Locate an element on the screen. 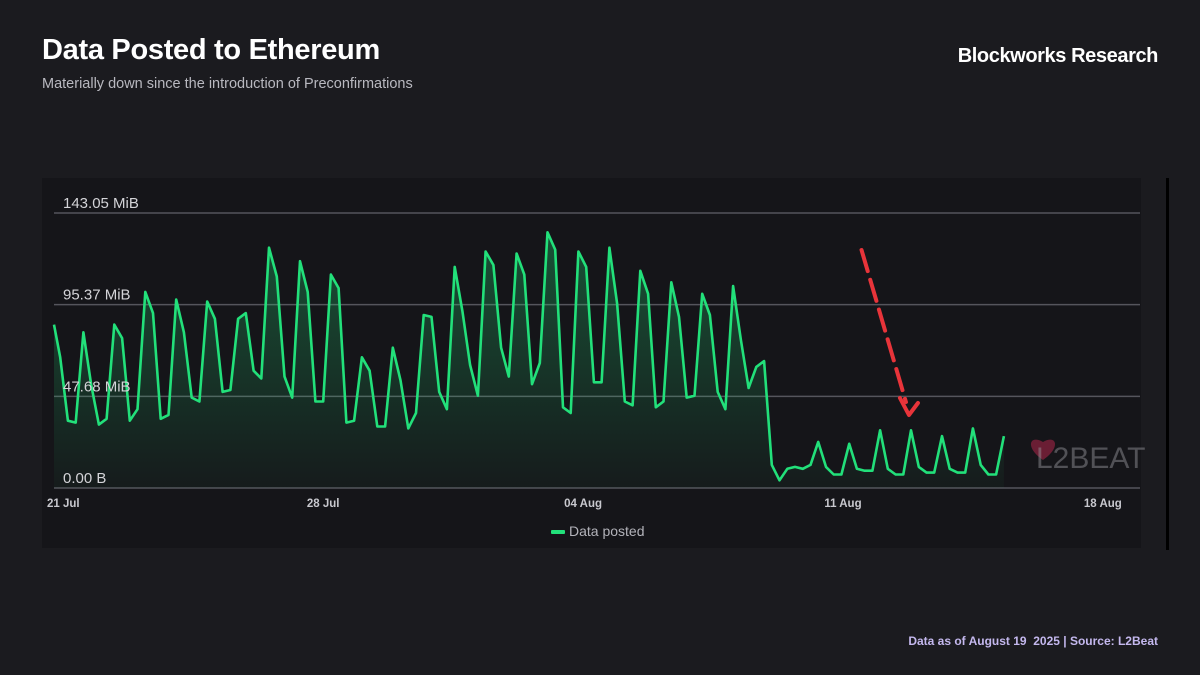 This screenshot has width=1200, height=675. page-title: Data Posted to Ethereum is located at coordinates (211, 50).